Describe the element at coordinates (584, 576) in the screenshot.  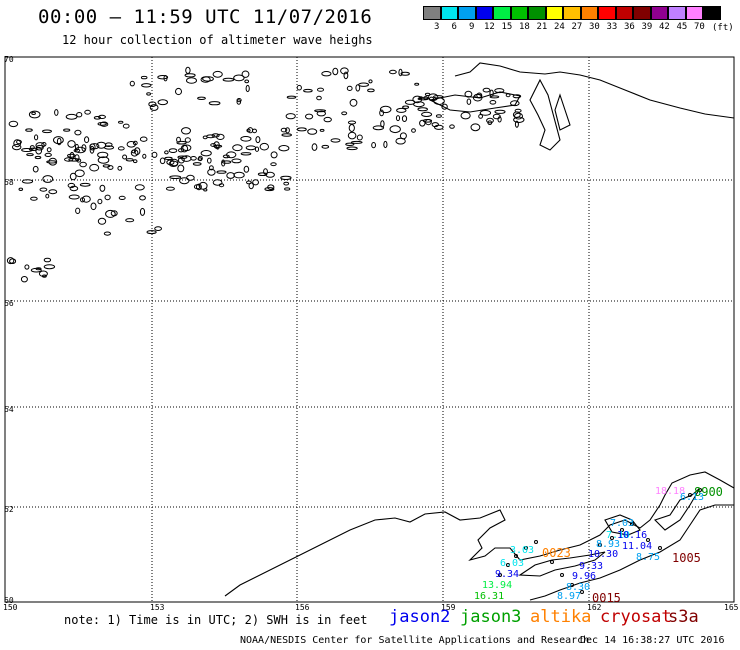
I see `wave-height-label: 9.96` at that location.